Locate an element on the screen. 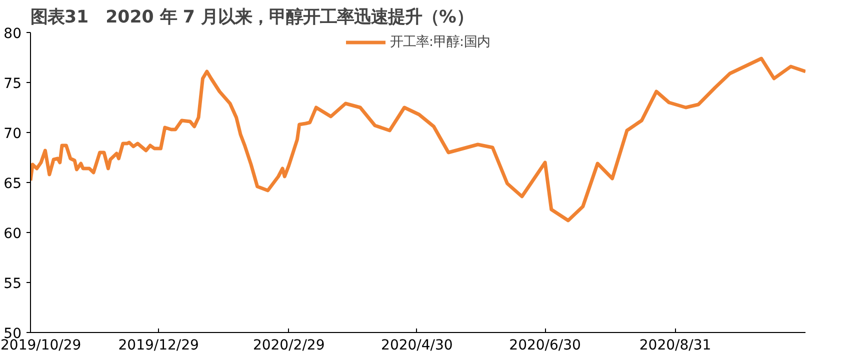 The image size is (844, 360). y-tick-label: 65 is located at coordinates (13, 184).